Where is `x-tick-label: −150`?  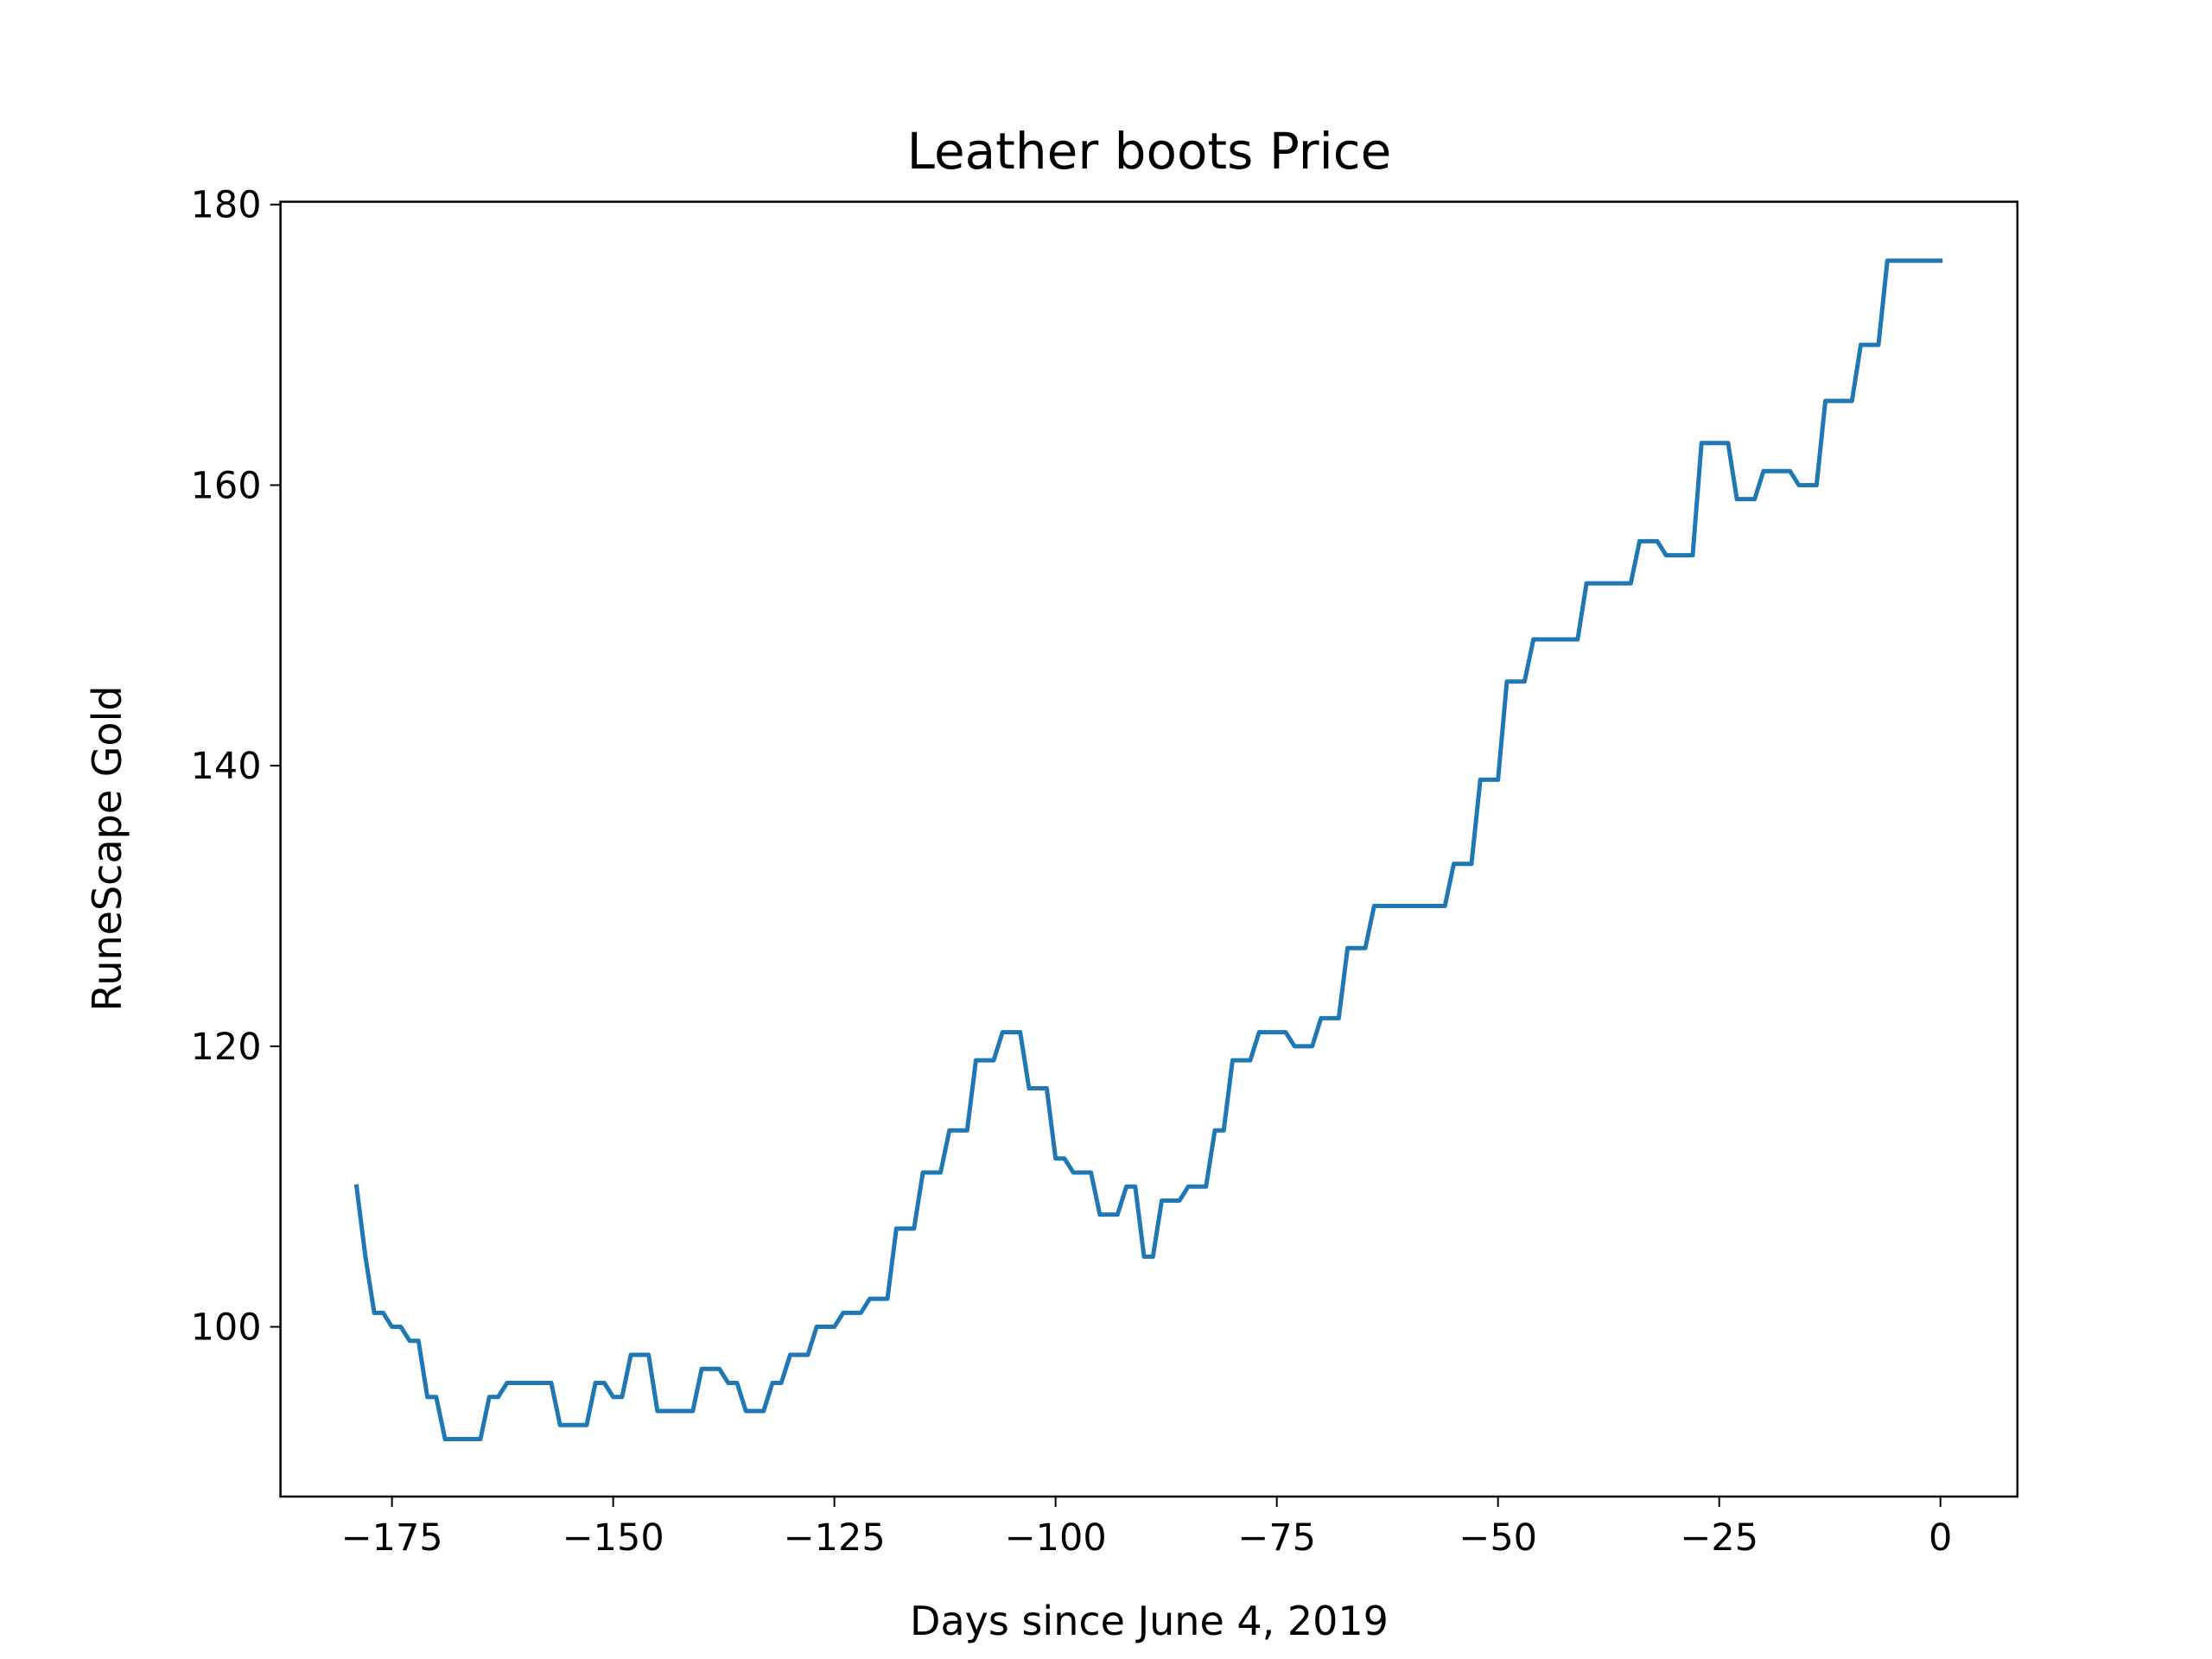
x-tick-label: −150 is located at coordinates (613, 1538).